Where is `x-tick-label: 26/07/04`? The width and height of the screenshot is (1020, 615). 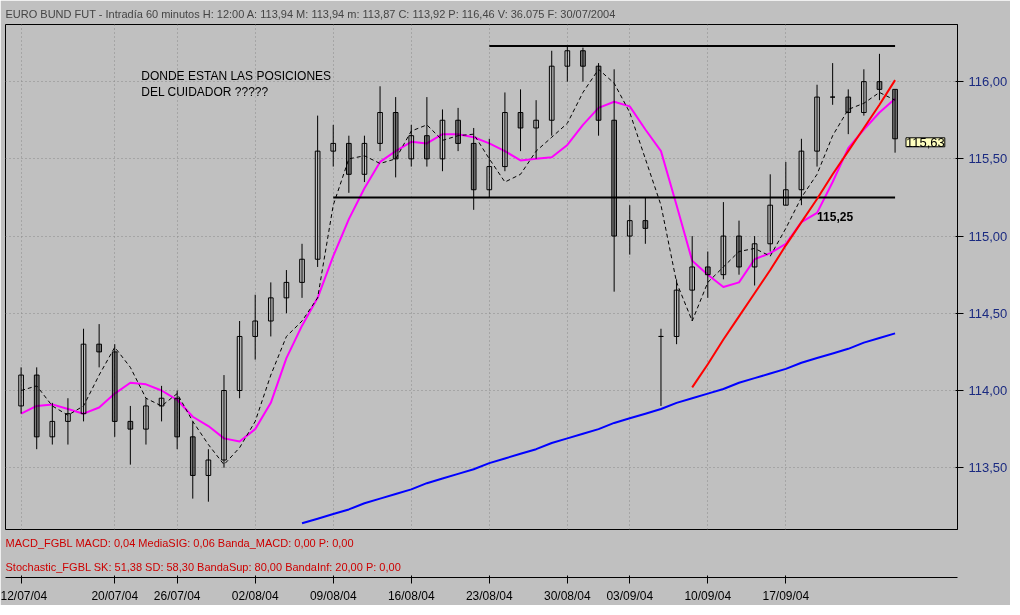 x-tick-label: 26/07/04 is located at coordinates (177, 595).